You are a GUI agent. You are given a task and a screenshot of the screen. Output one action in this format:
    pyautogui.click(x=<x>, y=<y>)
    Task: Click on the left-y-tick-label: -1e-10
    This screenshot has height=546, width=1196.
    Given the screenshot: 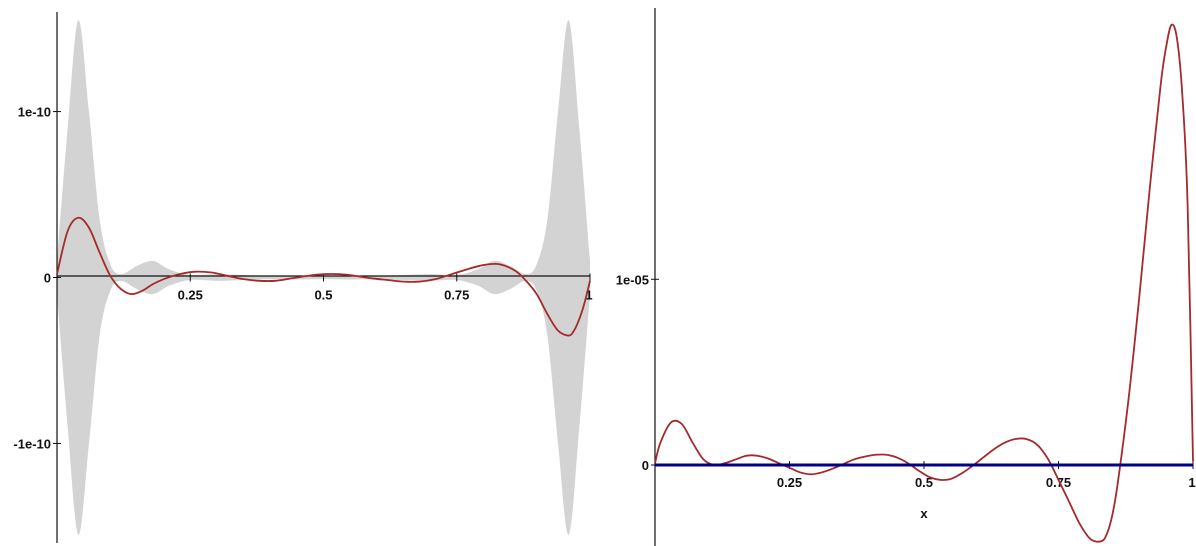 What is the action you would take?
    pyautogui.click(x=32, y=443)
    